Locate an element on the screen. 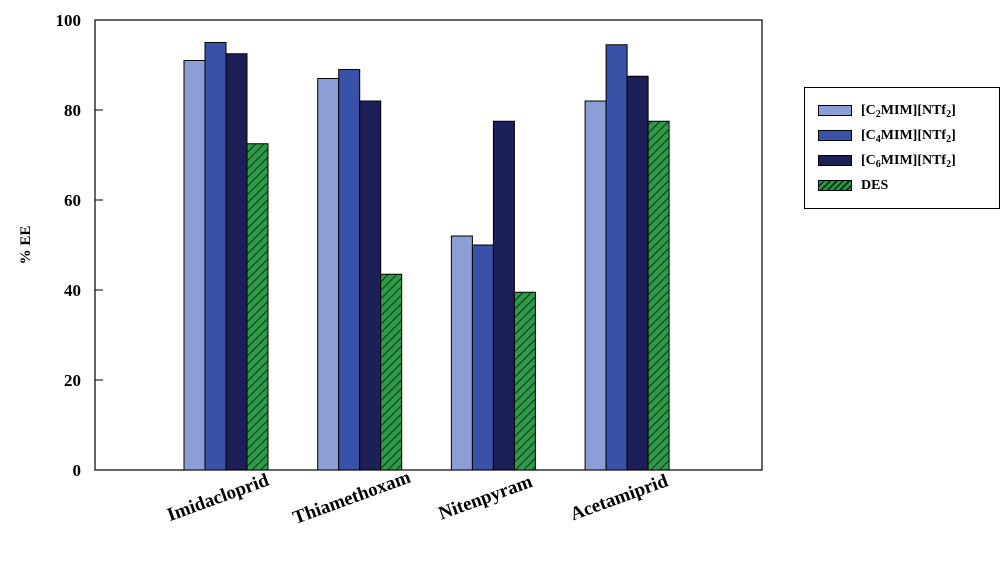 The image size is (1003, 569). legend-item: [C6MIM][NTf2] is located at coordinates (902, 160).